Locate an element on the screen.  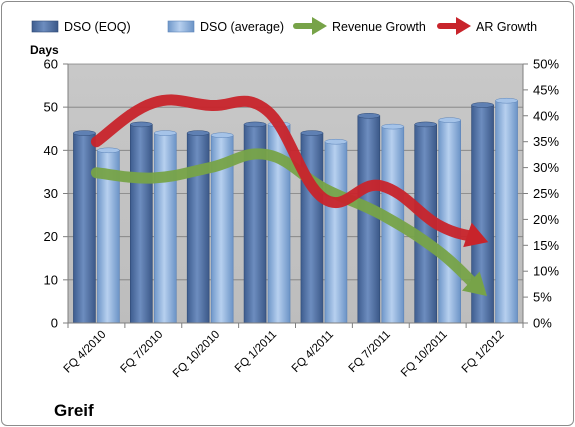
legend-label-revenue-growth: Revenue Growth is located at coordinates (379, 27).